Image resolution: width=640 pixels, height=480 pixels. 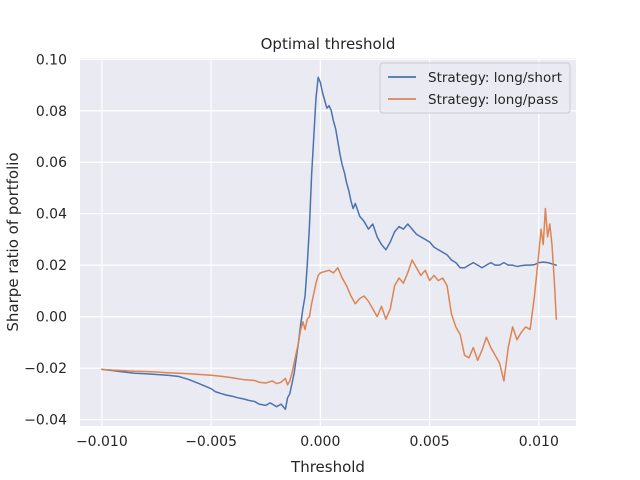 What do you see at coordinates (51, 163) in the screenshot?
I see `y-tick-label: 0.06` at bounding box center [51, 163].